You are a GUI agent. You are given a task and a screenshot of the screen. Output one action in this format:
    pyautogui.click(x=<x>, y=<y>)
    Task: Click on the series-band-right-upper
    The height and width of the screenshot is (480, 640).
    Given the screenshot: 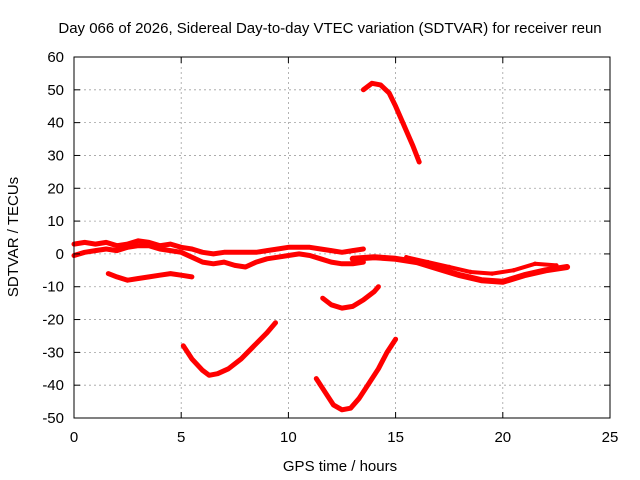 What is the action you would take?
    pyautogui.click(x=481, y=265)
    